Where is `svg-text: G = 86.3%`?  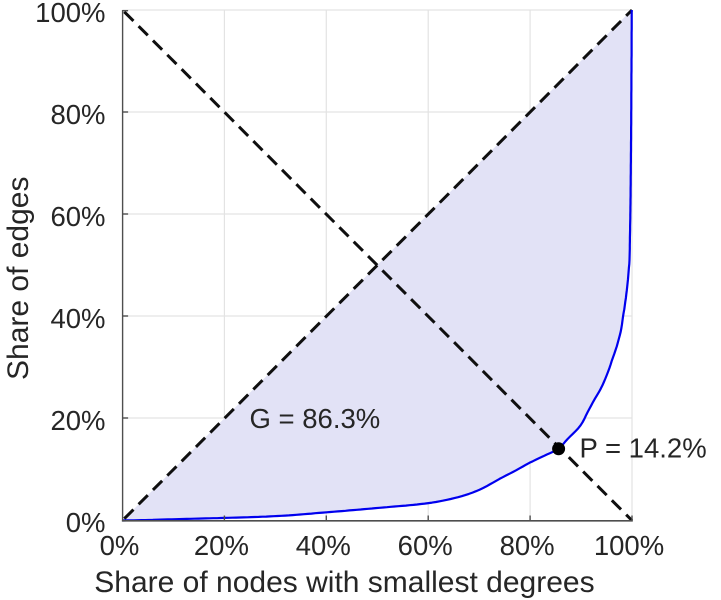
svg-text: G = 86.3% is located at coordinates (315, 418).